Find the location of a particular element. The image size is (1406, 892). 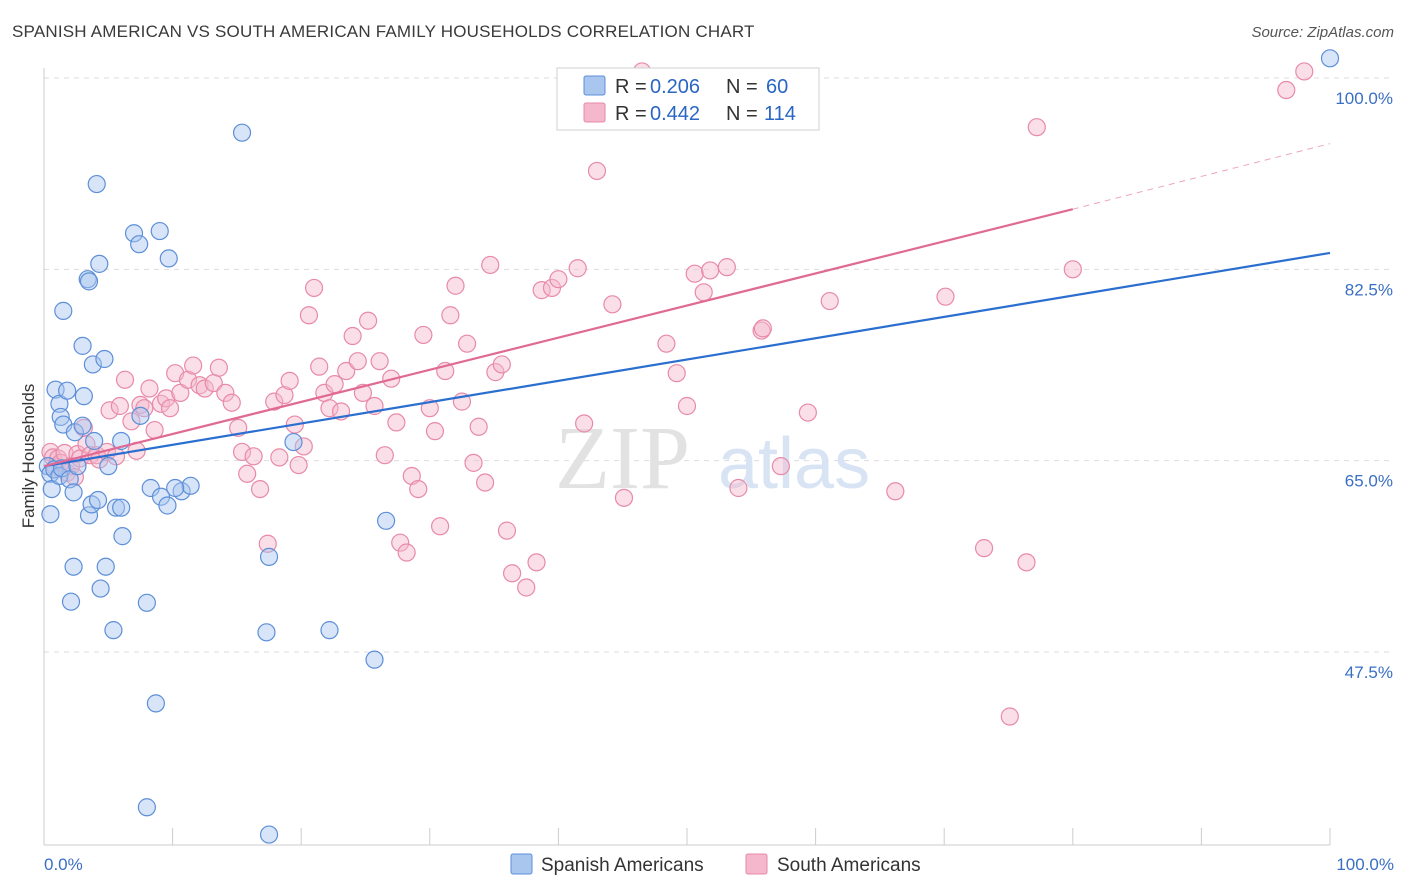

series-legend-label-pink: South Americans is located at coordinates (849, 865).